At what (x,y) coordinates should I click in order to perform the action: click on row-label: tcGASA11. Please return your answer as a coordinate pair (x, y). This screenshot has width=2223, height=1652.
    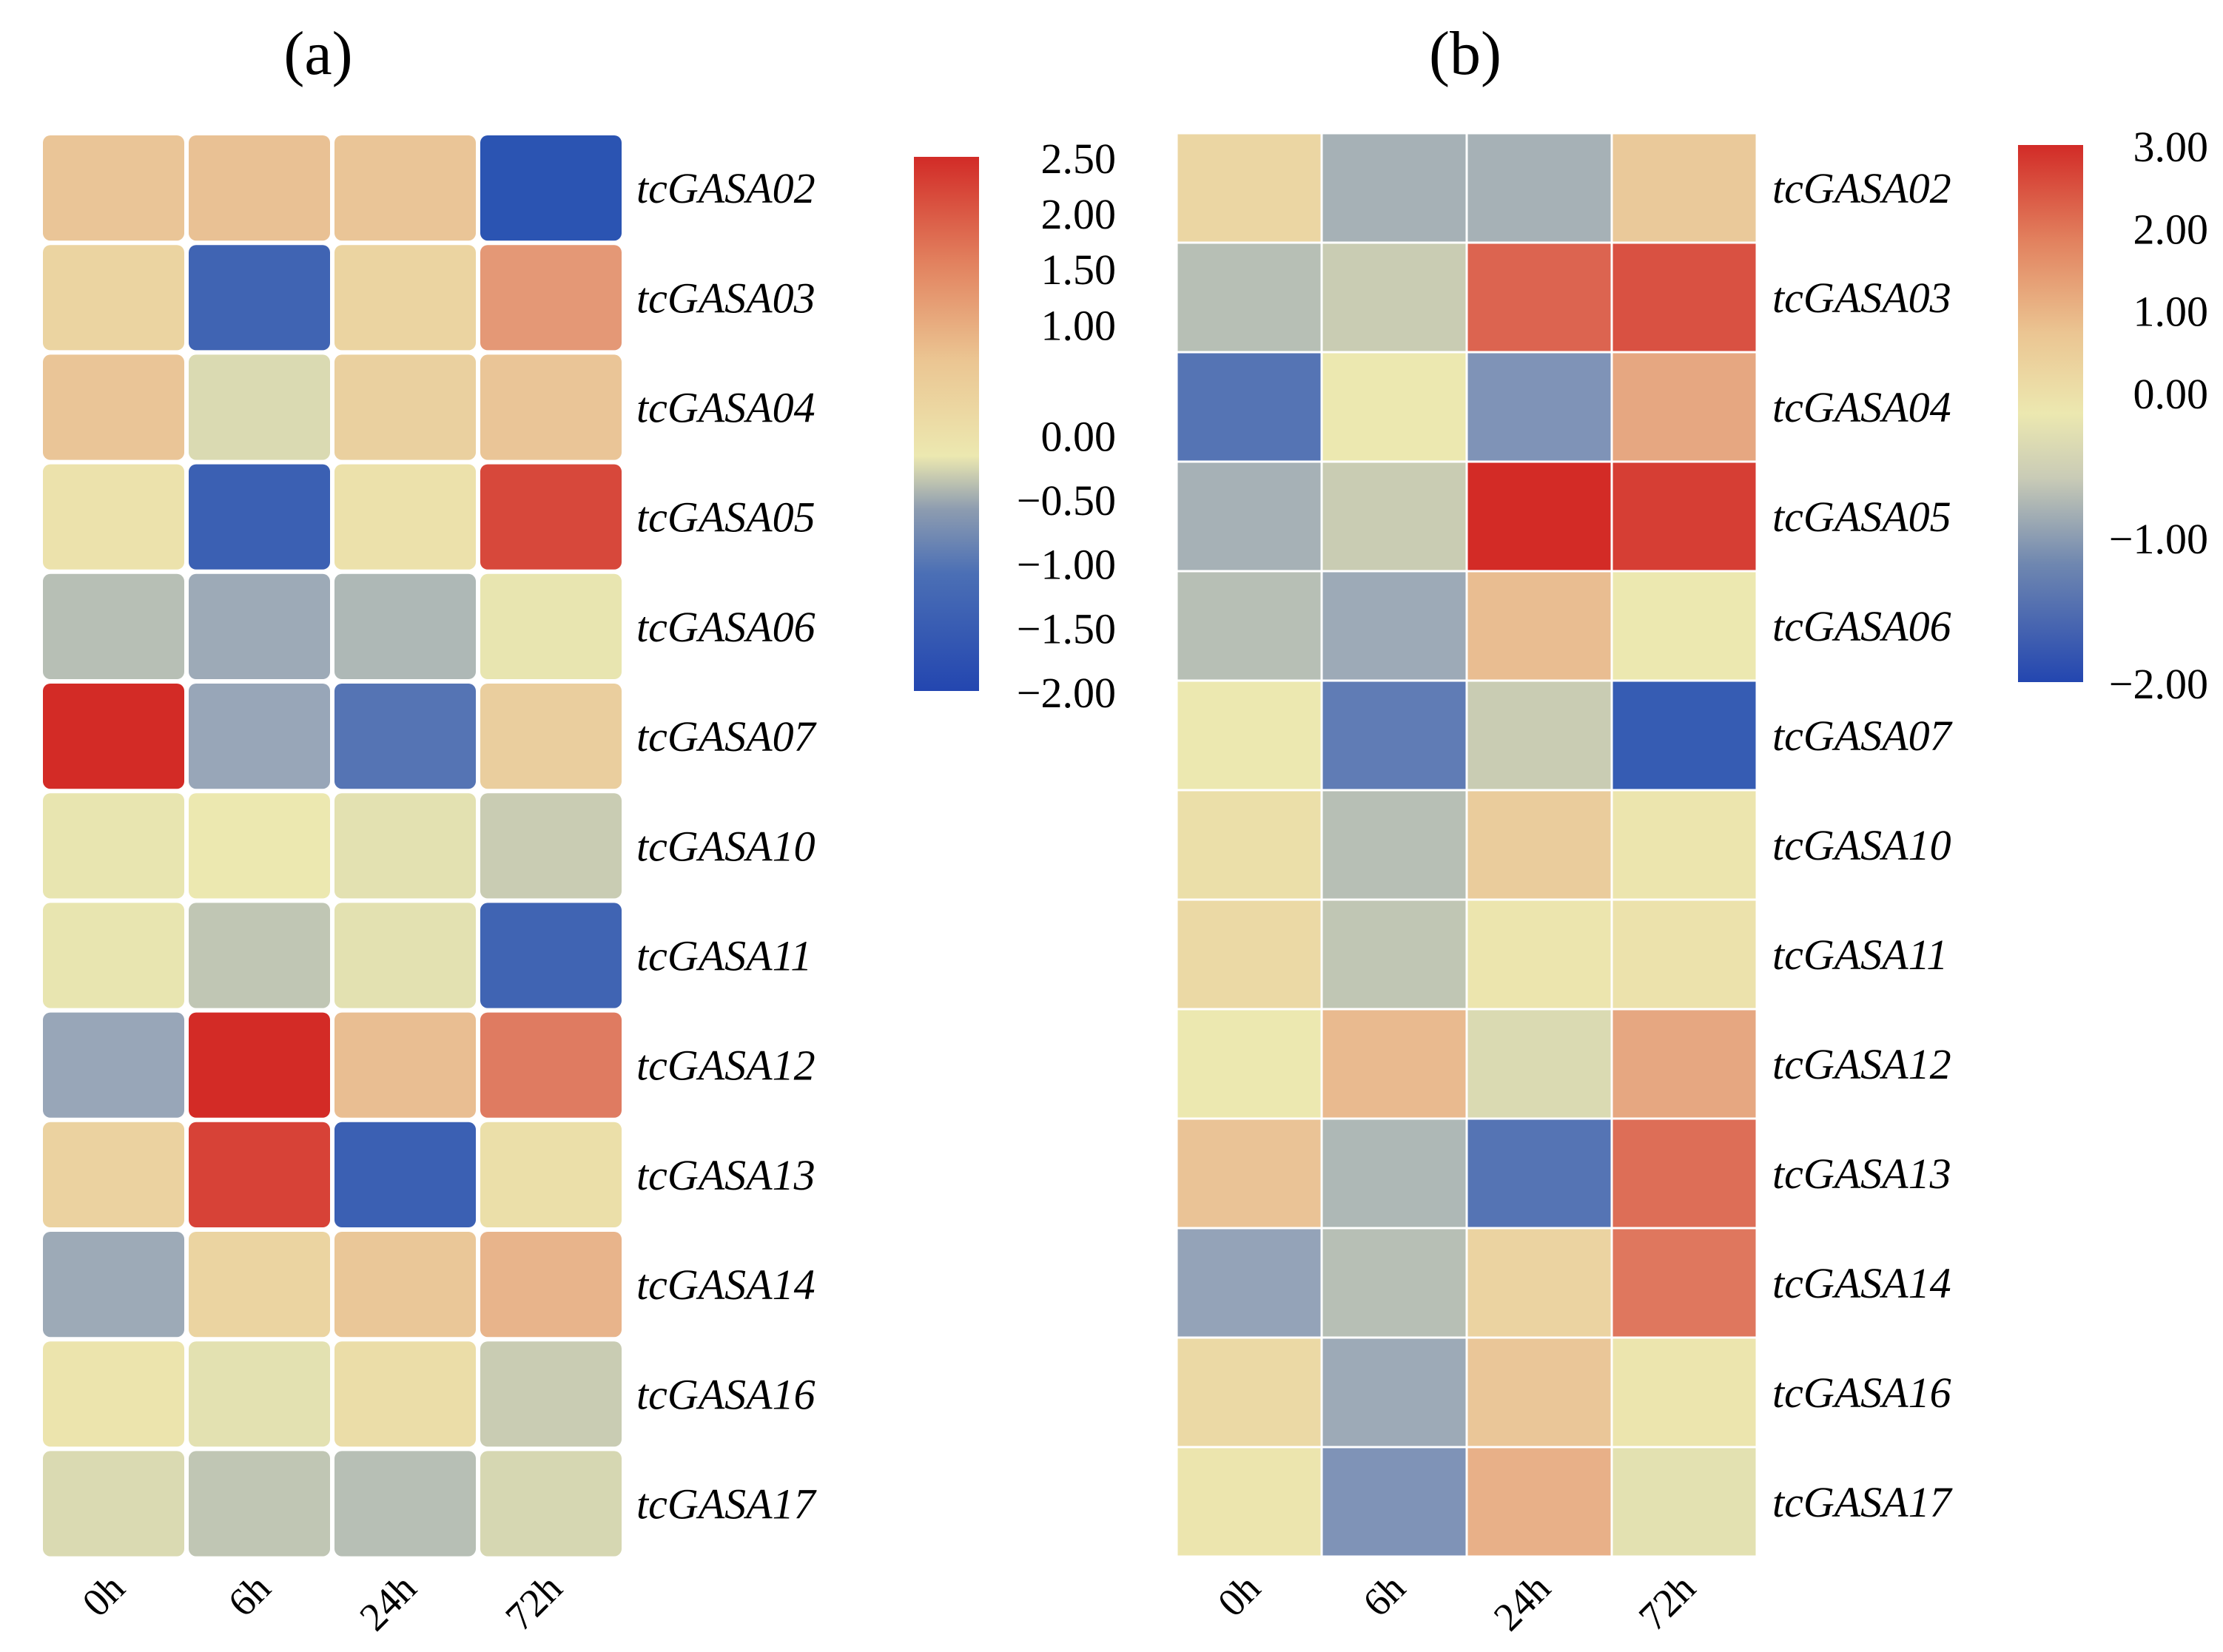
    Looking at the image, I should click on (1860, 955).